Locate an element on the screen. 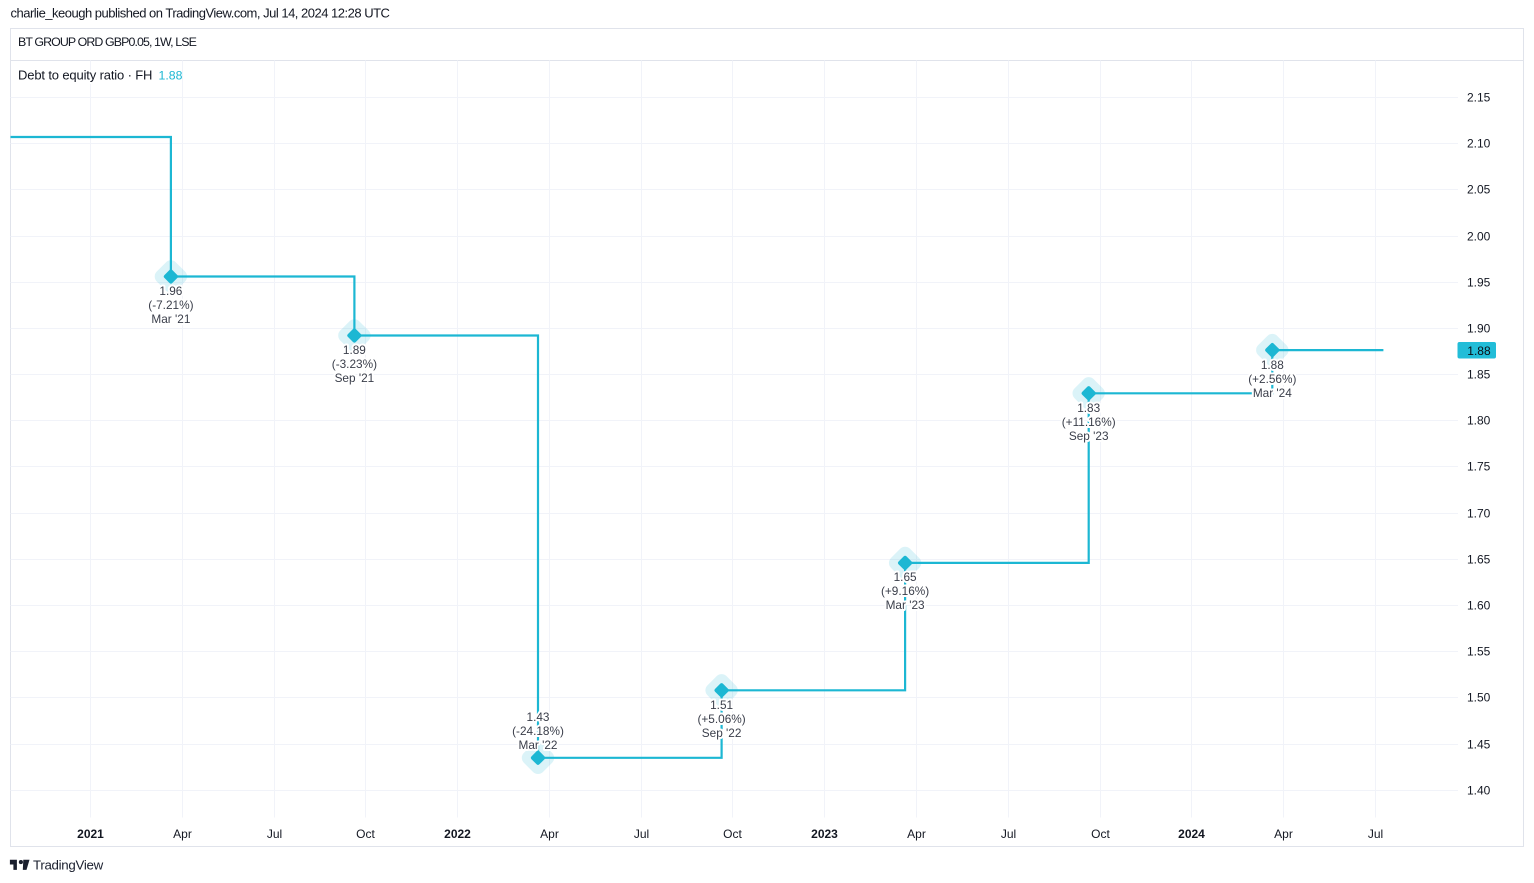 Image resolution: width=1534 pixels, height=883 pixels. svg-text: Sep '23 is located at coordinates (1089, 436).